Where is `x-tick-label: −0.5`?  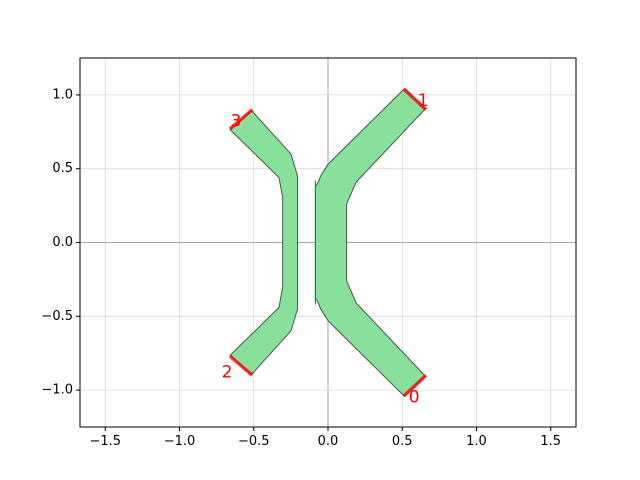
x-tick-label: −0.5 is located at coordinates (254, 441).